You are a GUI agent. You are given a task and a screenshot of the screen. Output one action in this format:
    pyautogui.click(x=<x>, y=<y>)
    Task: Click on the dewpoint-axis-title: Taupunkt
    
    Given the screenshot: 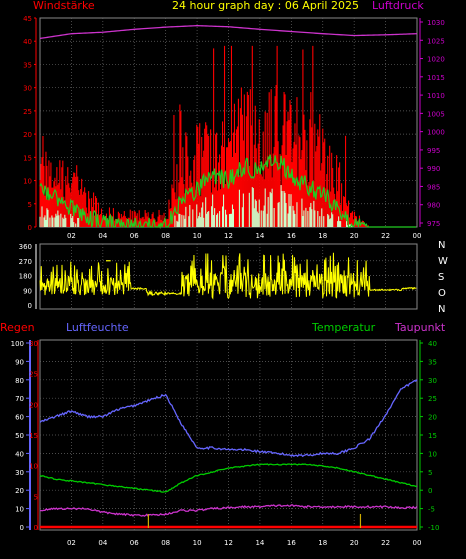 What is the action you would take?
    pyautogui.click(x=420, y=327)
    